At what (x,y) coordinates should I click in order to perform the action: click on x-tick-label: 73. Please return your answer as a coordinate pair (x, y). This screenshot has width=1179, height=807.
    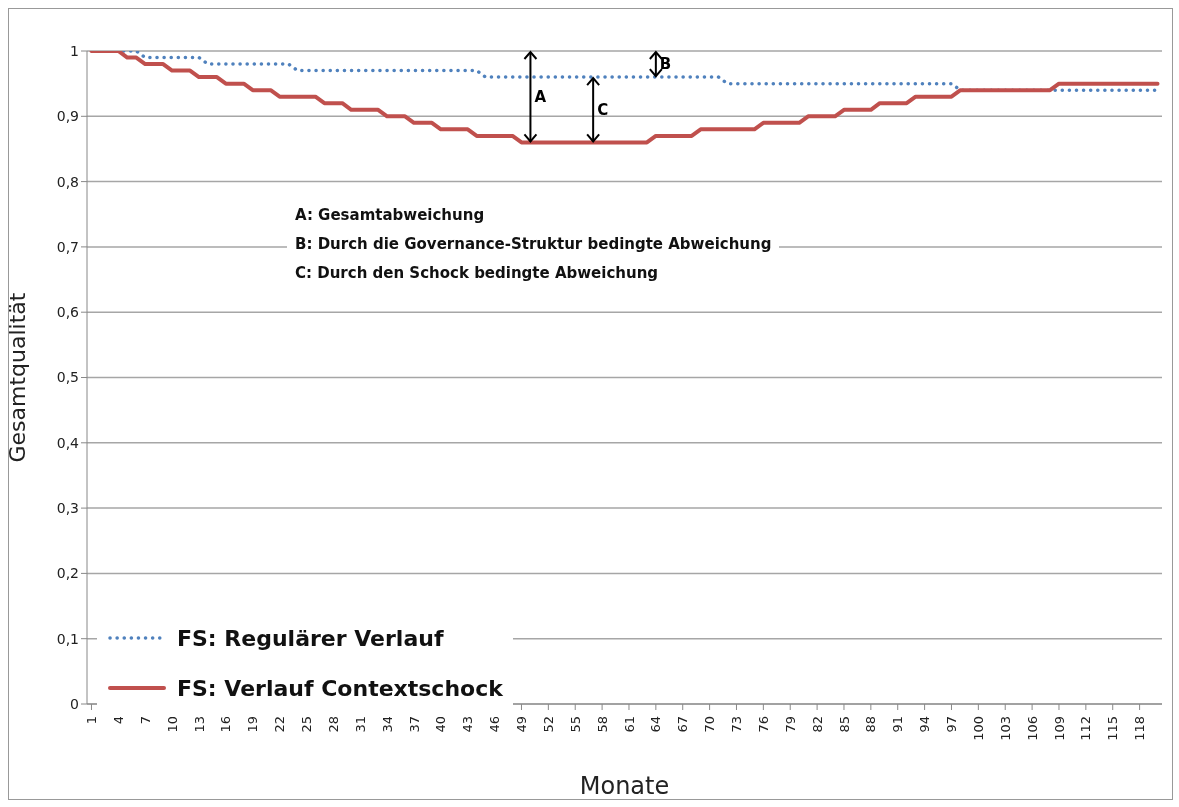
    Looking at the image, I should click on (737, 724).